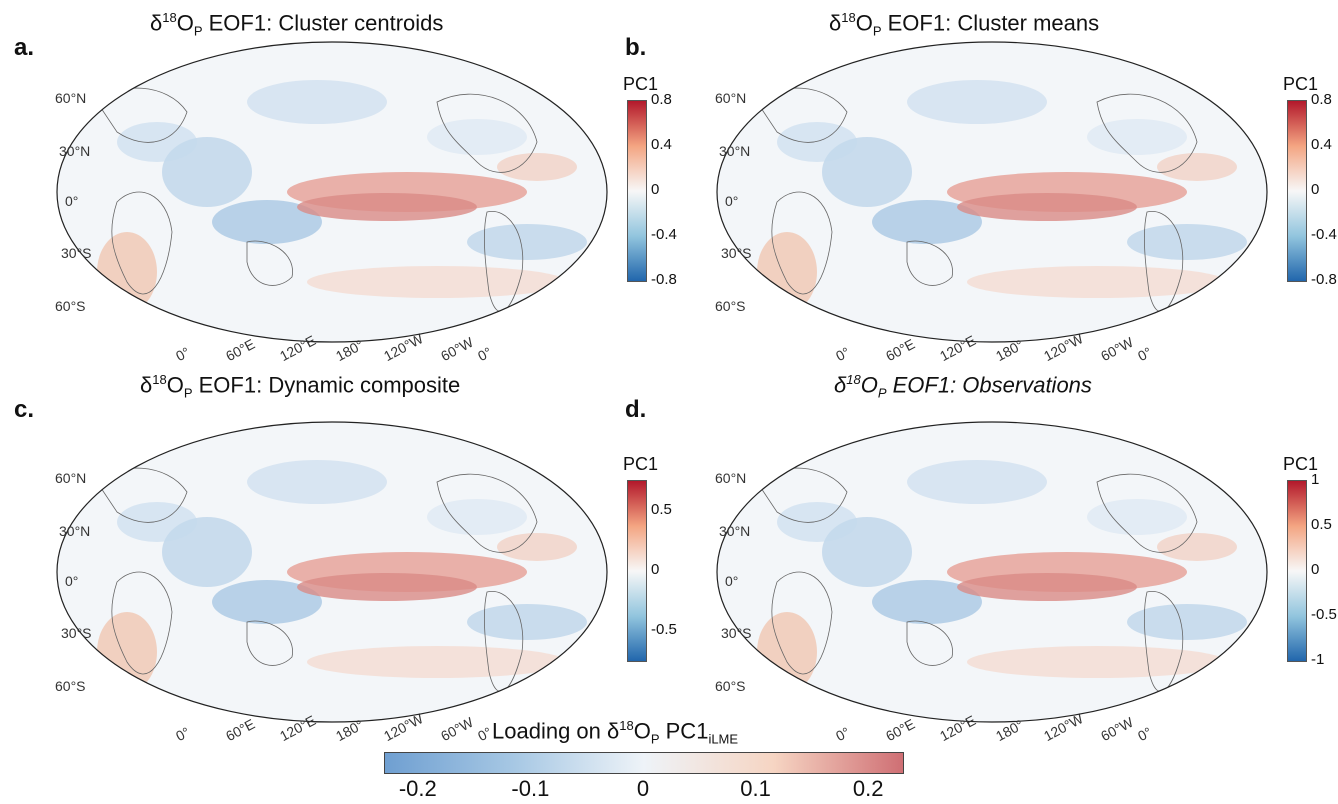 This screenshot has height=804, width=1338. I want to click on colorbar-tick-label: -0.1, so click(530, 788).